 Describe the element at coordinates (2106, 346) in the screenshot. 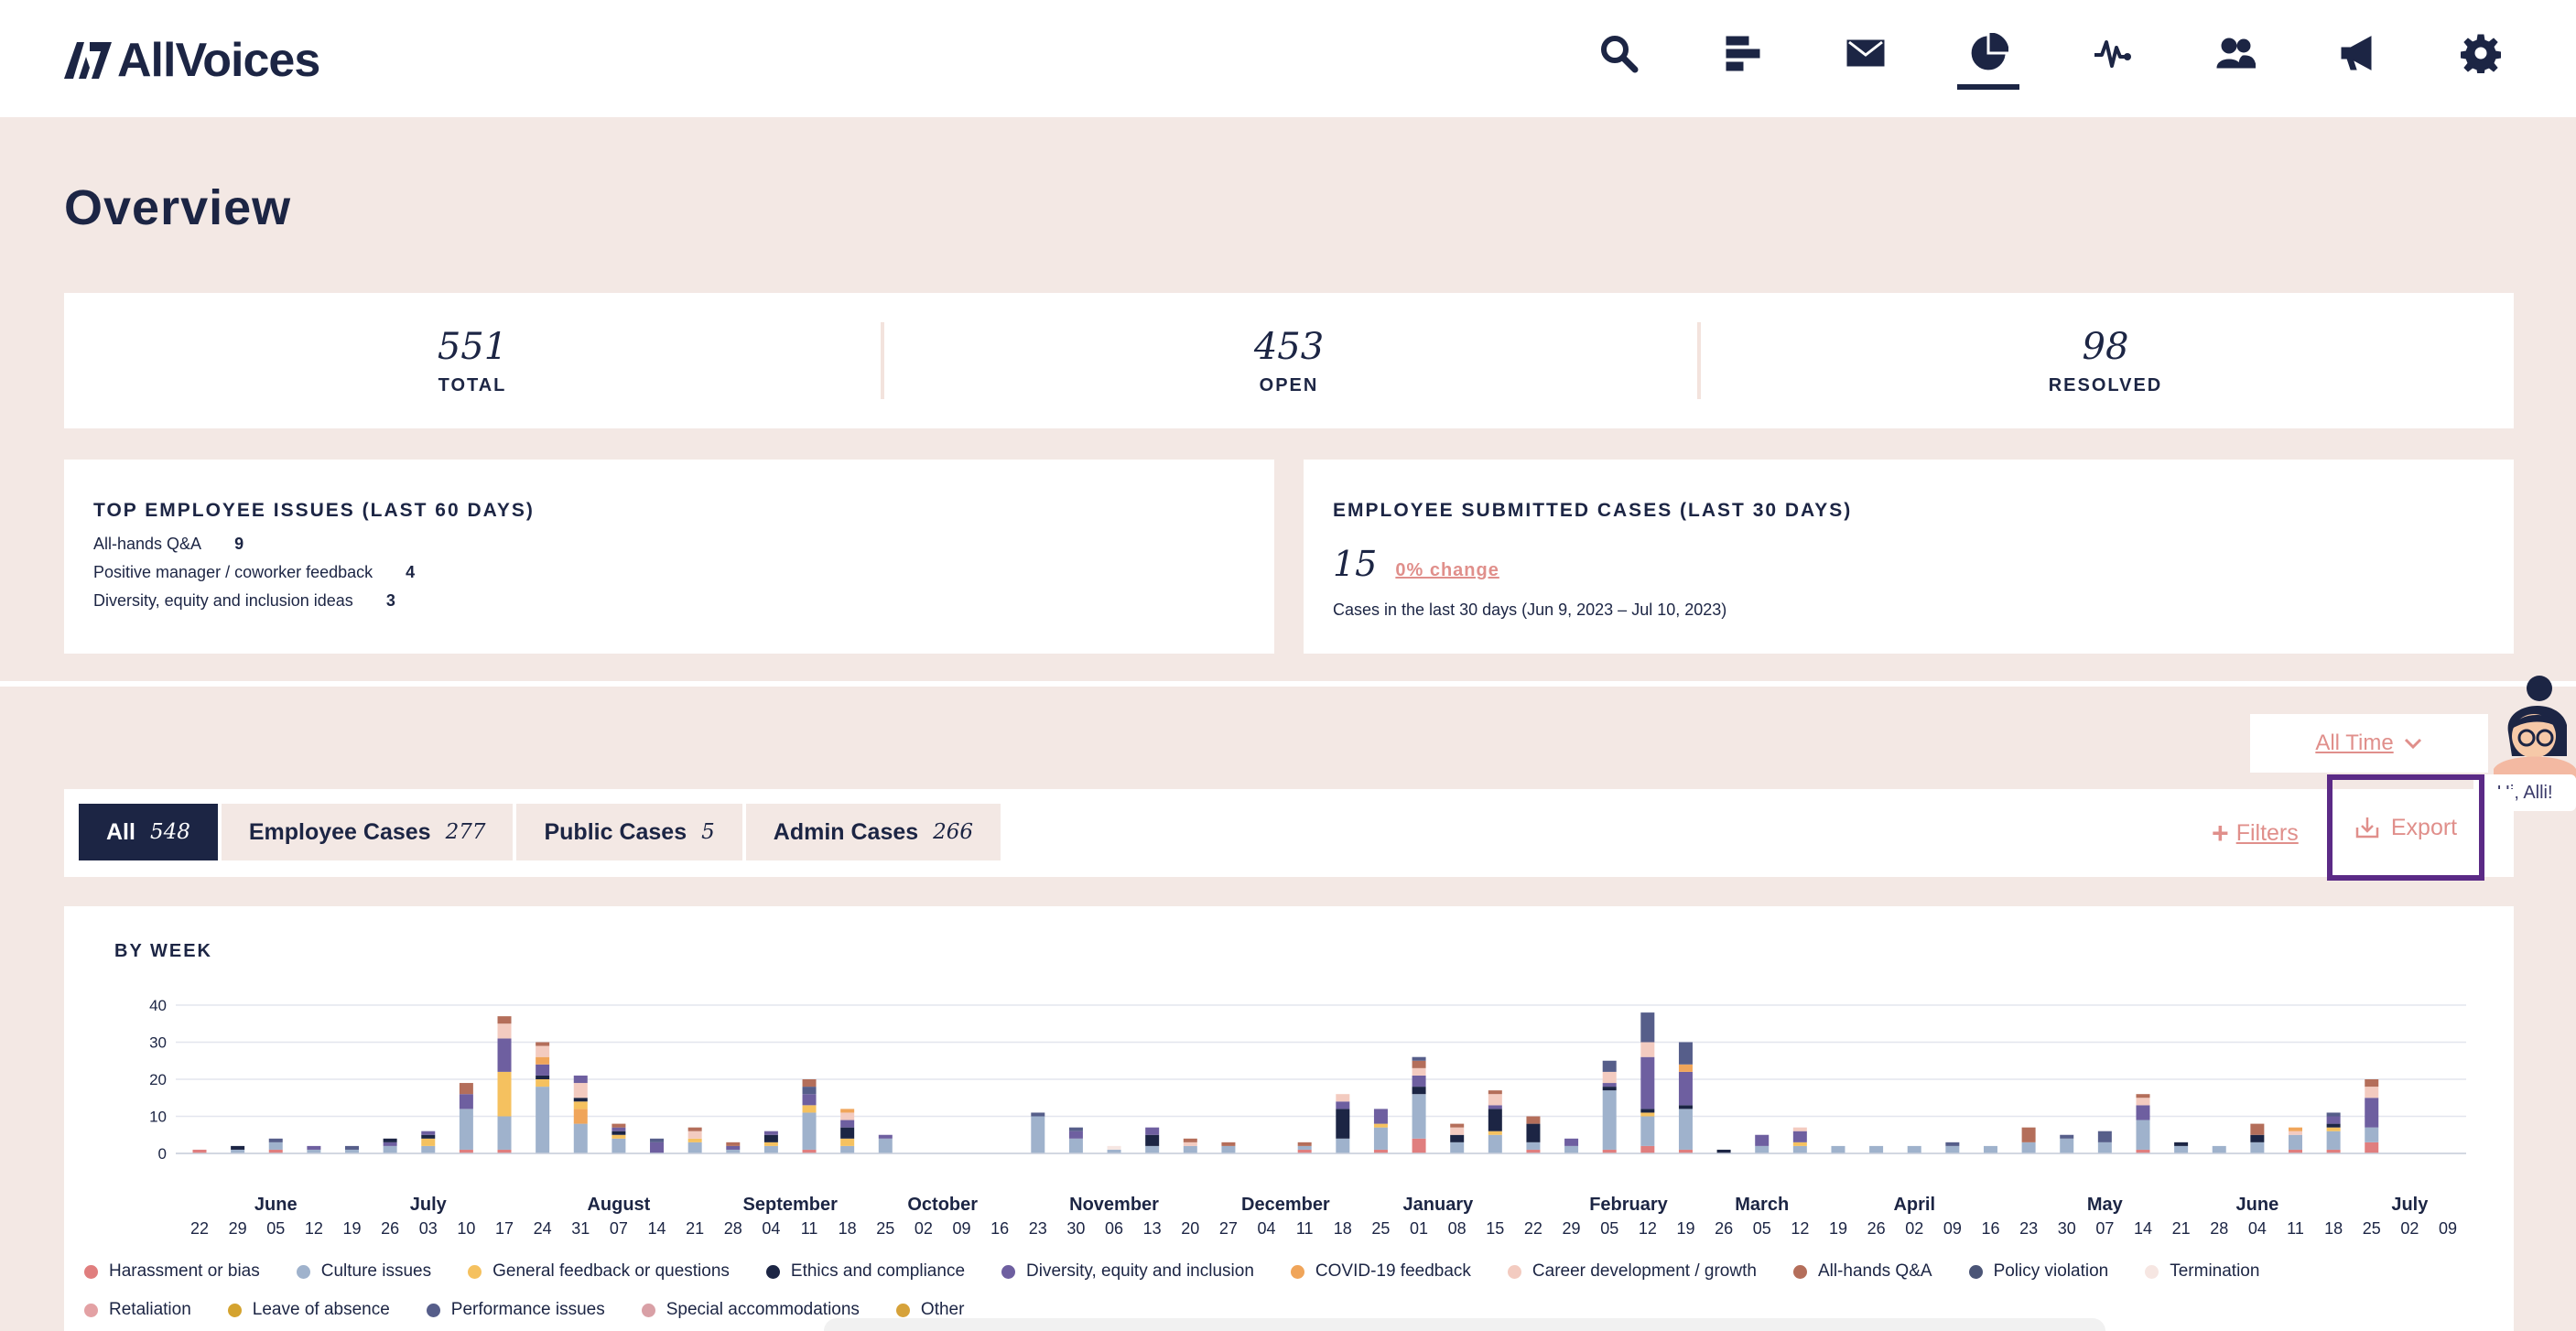

I see `stat-value: 98` at that location.